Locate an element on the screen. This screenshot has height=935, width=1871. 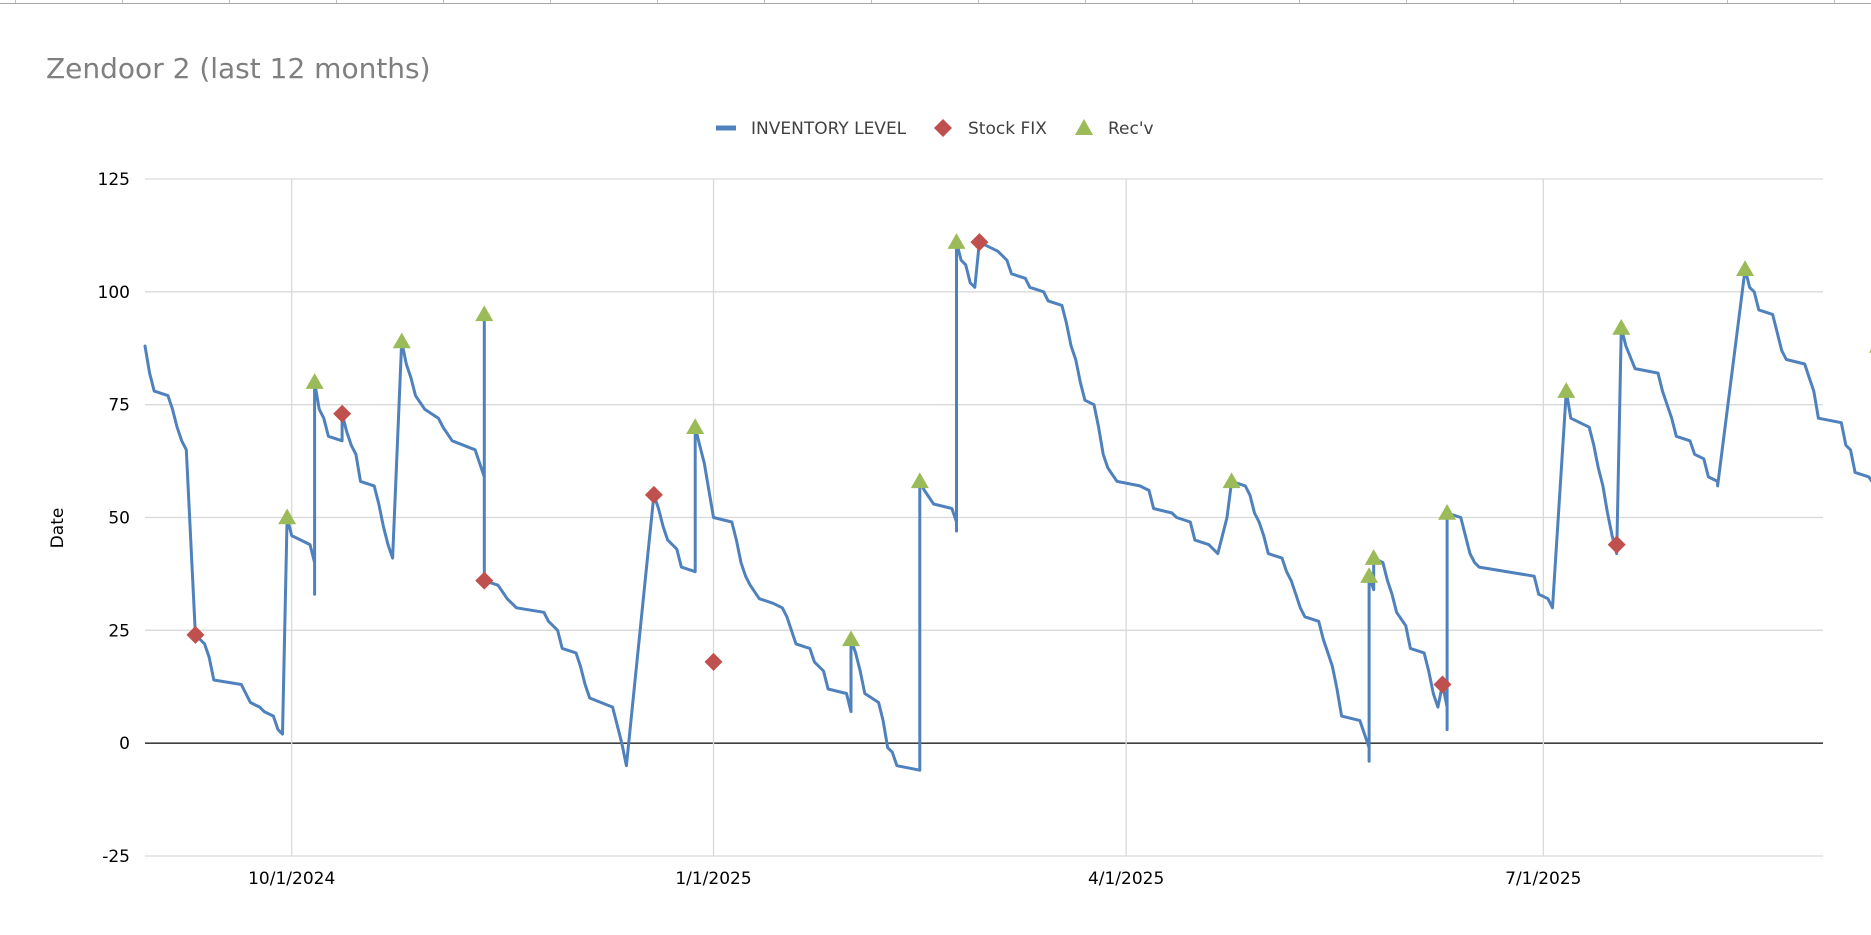
x-tick-label: 4/1/2025 is located at coordinates (1126, 879).